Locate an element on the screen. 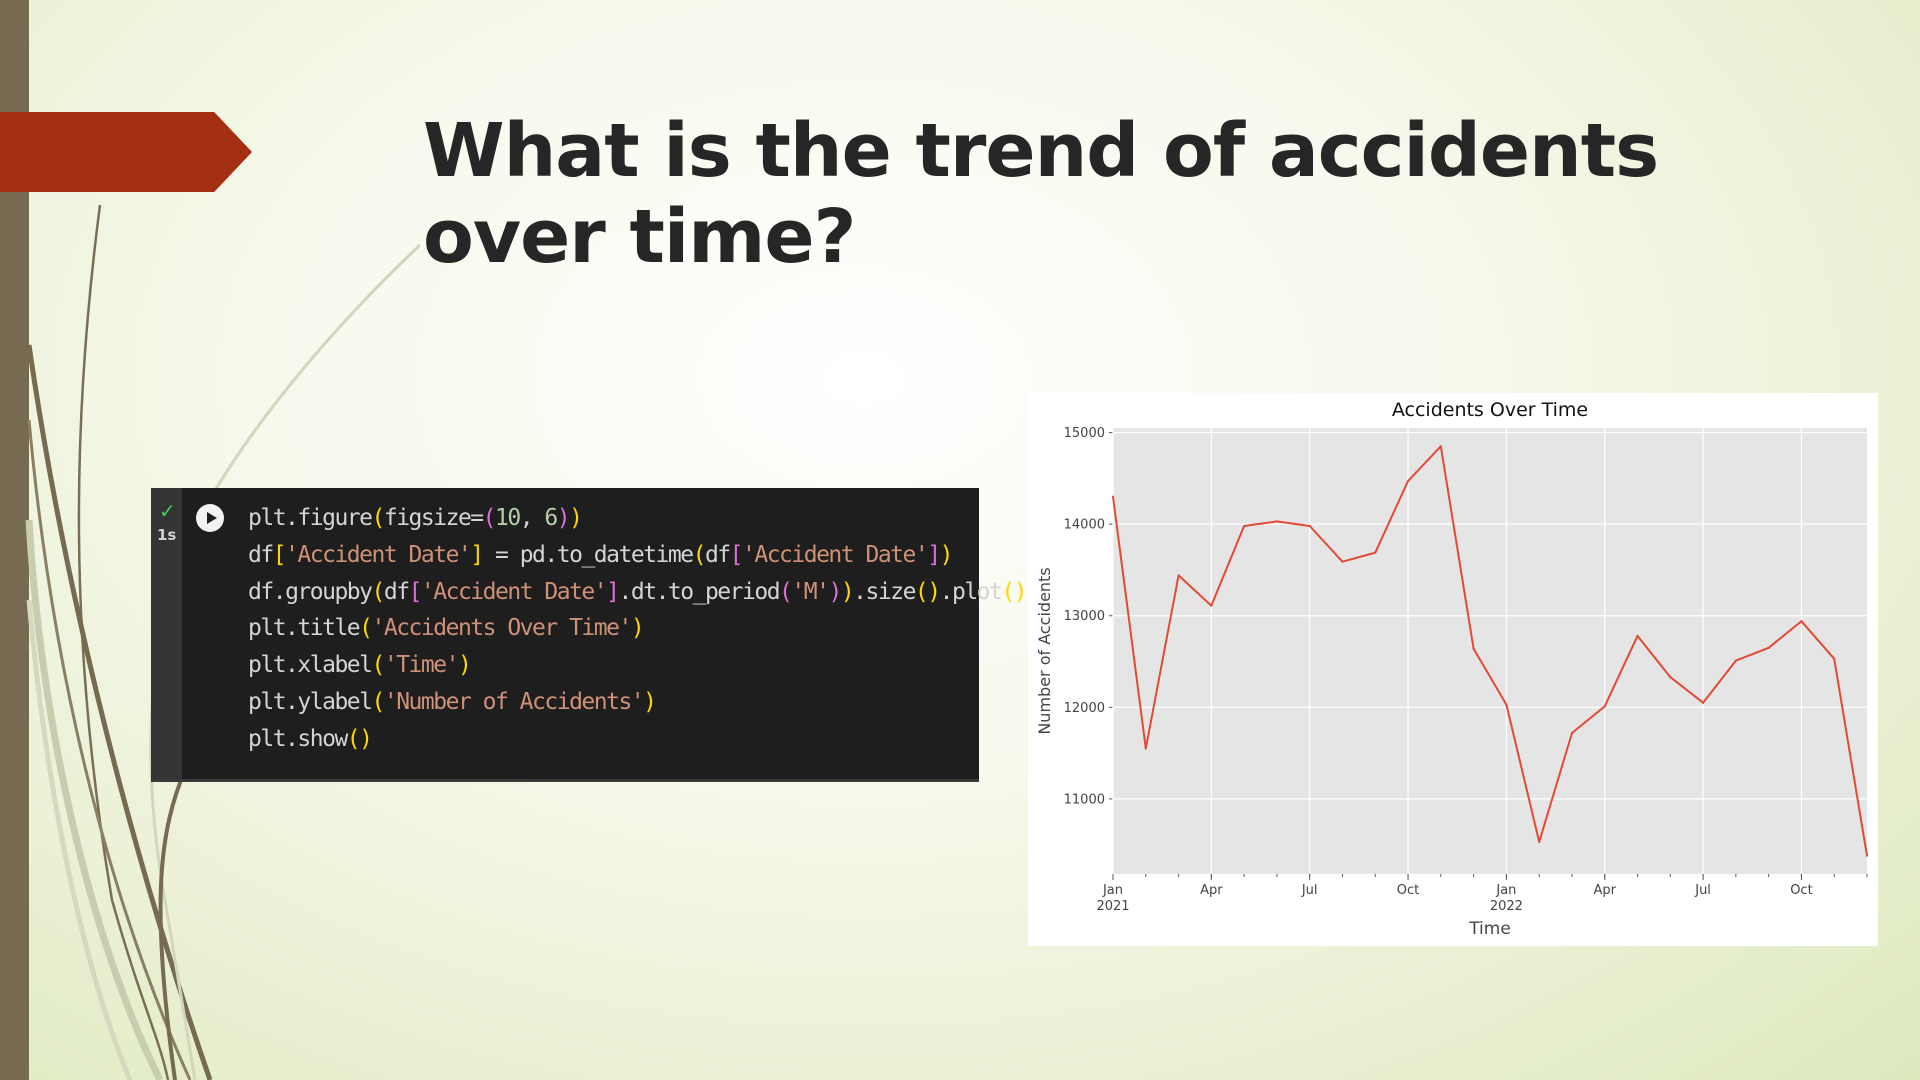 This screenshot has height=1080, width=1920. y-tick-label: 15000 is located at coordinates (1084, 433).